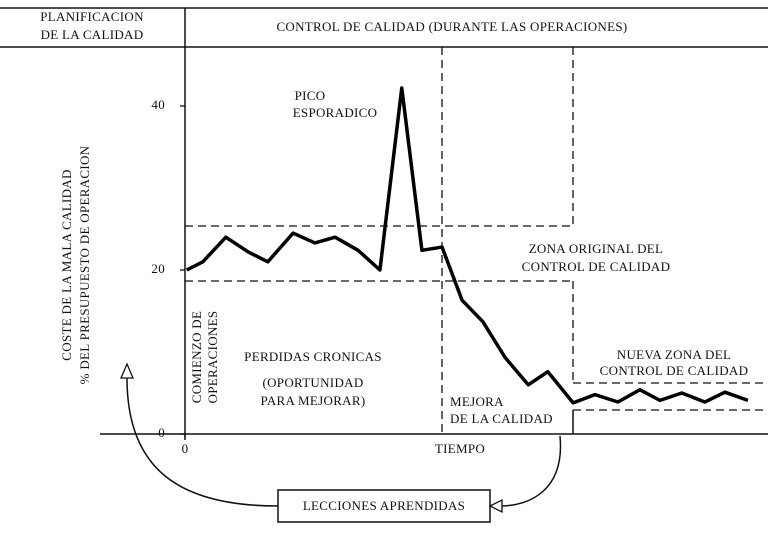  What do you see at coordinates (313, 356) in the screenshot?
I see `annotation: PERDIDAS CRONICAS` at bounding box center [313, 356].